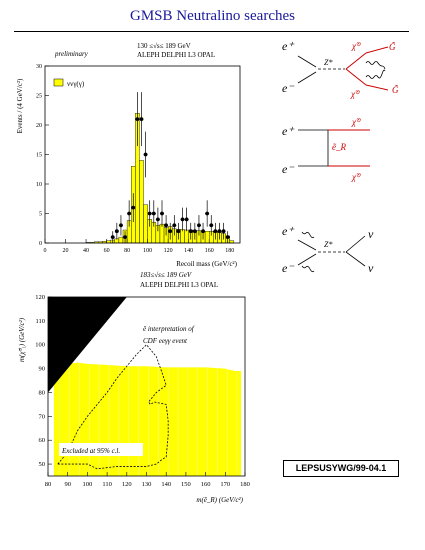 The image size is (425, 550). Describe the element at coordinates (90, 451) in the screenshot. I see `excluded-label: Excluded at 95% c.l.` at that location.